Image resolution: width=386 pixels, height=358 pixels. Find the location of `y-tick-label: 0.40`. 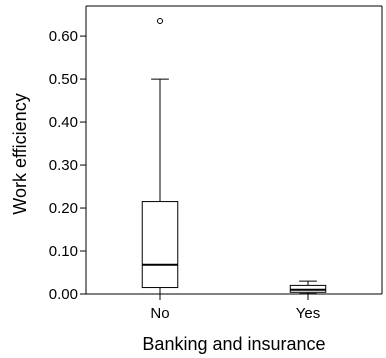

y-tick-label: 0.40 is located at coordinates (63, 122).